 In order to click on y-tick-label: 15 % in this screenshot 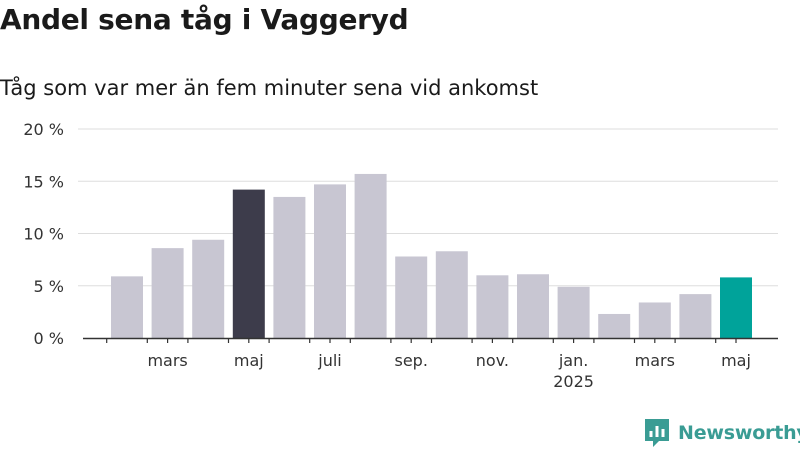, I will do `click(43, 181)`.